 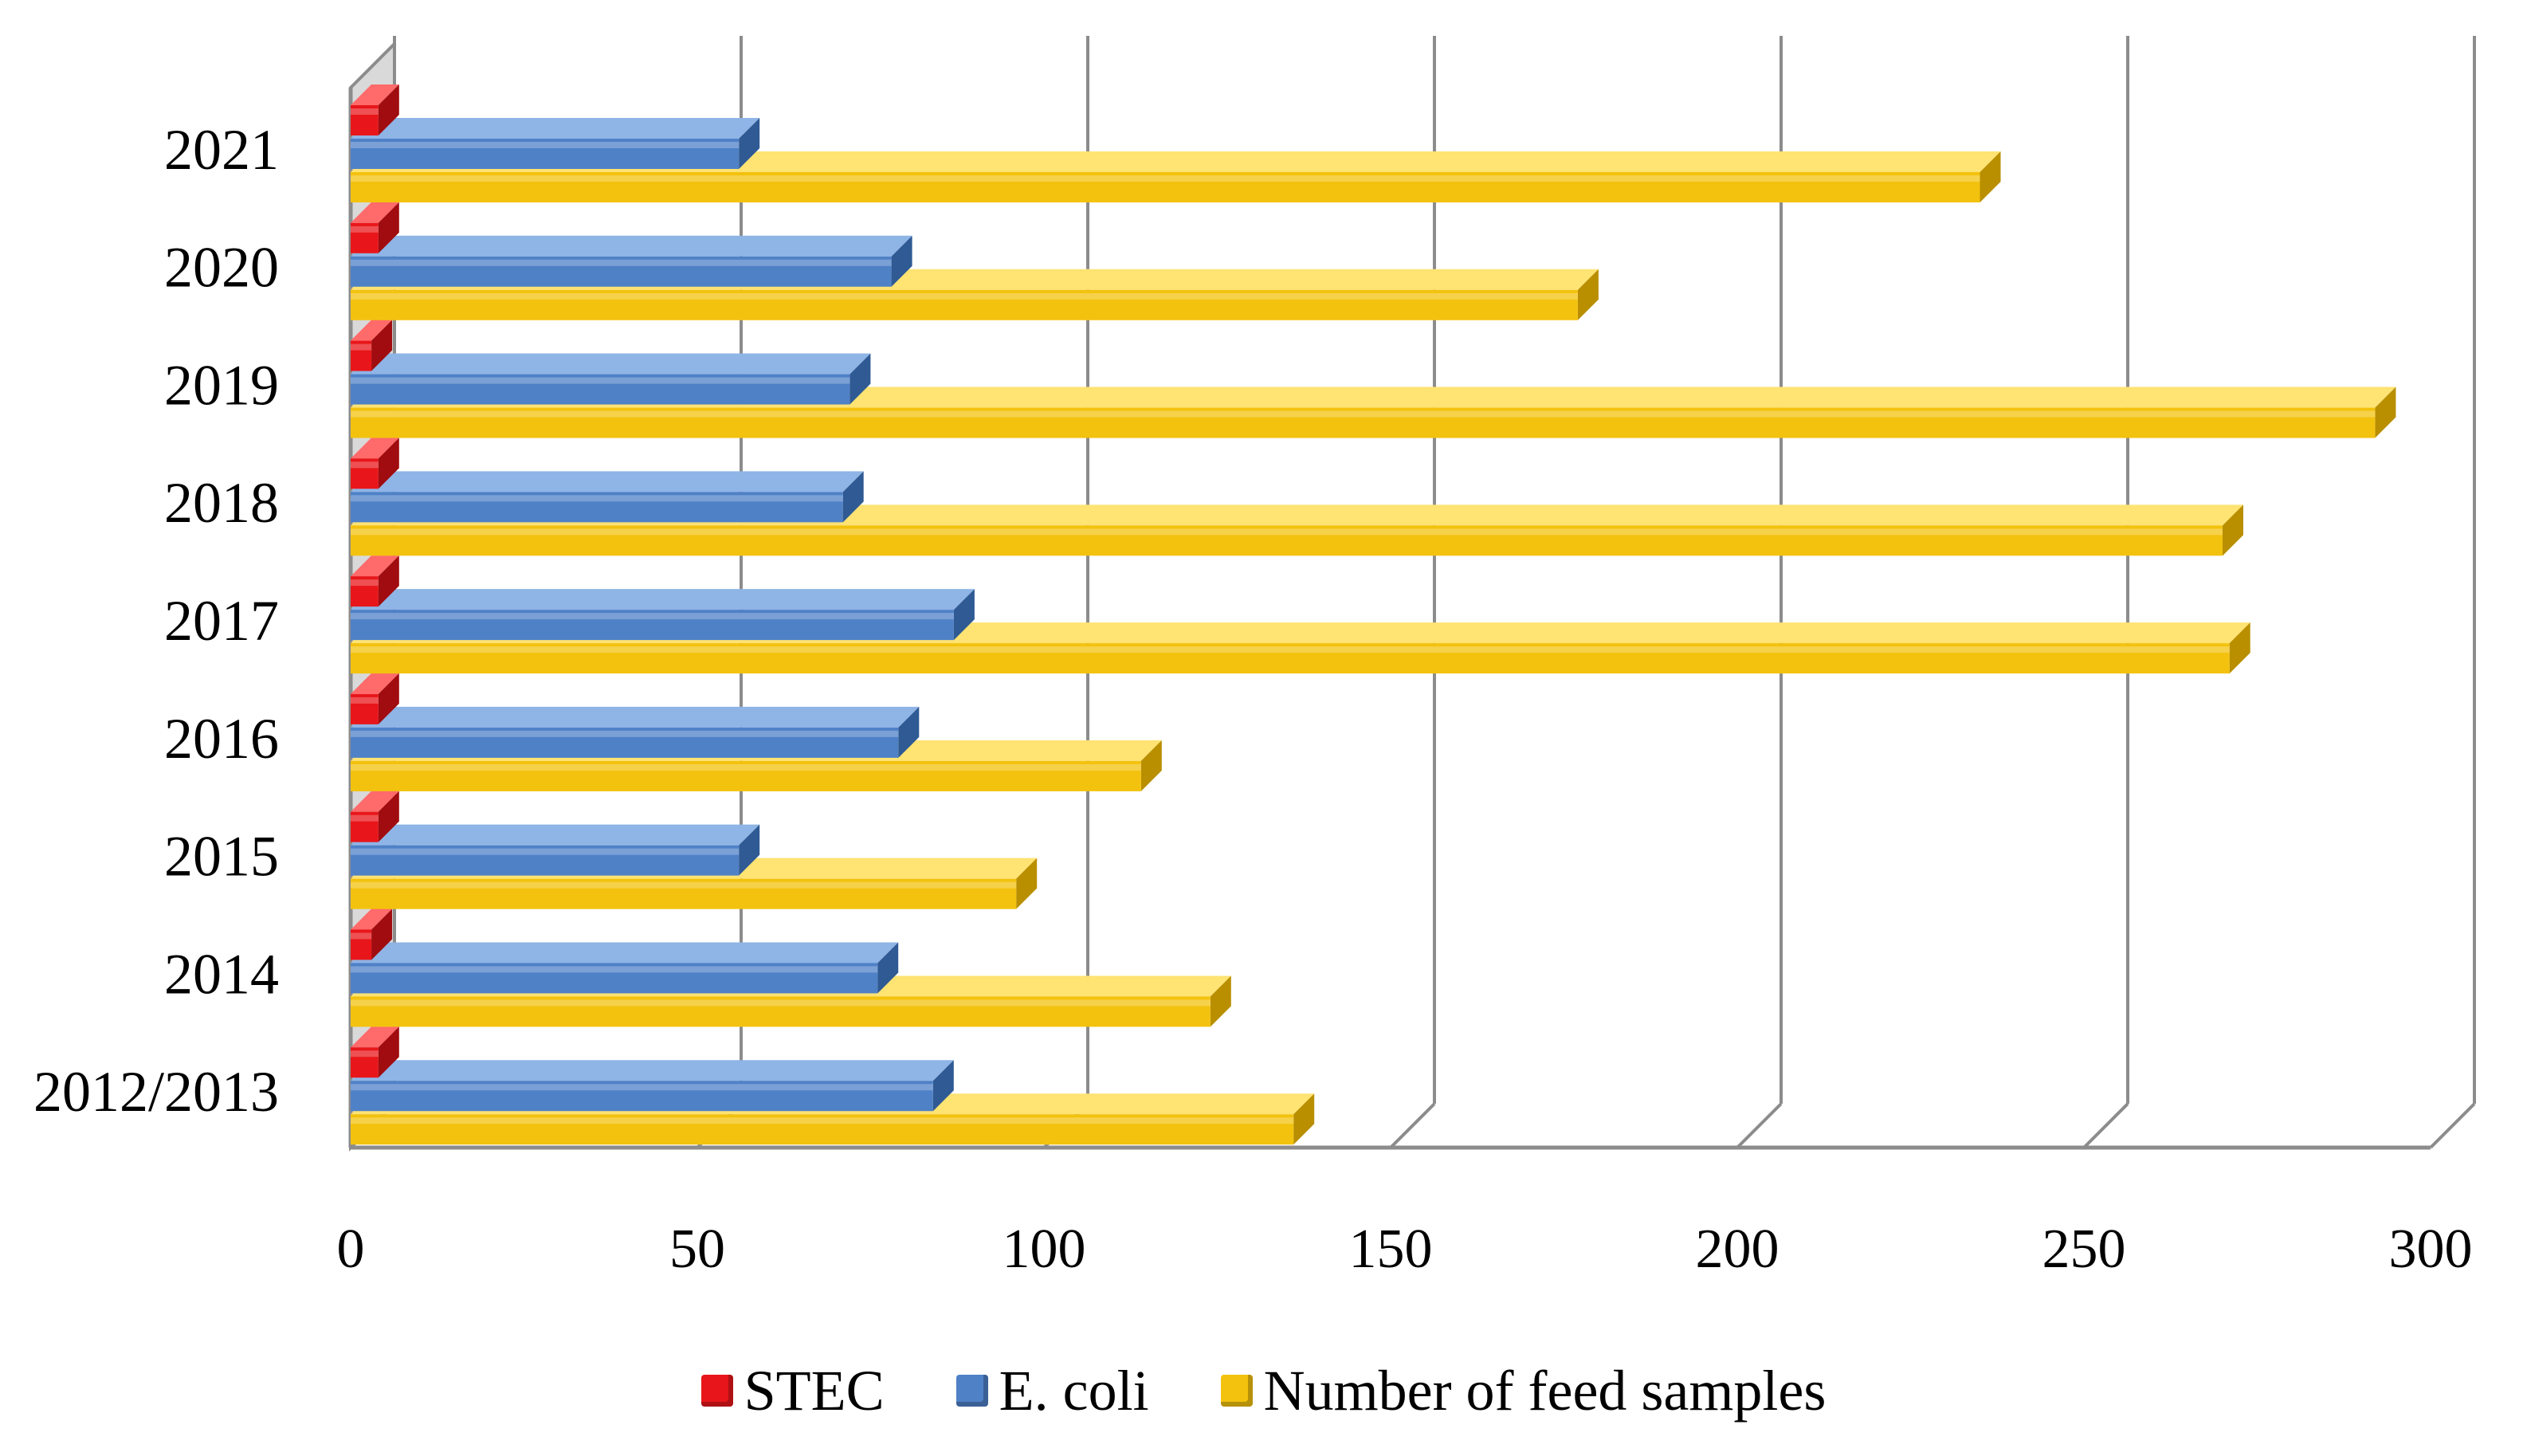 What do you see at coordinates (221, 621) in the screenshot?
I see `y-tick-label: 2017` at bounding box center [221, 621].